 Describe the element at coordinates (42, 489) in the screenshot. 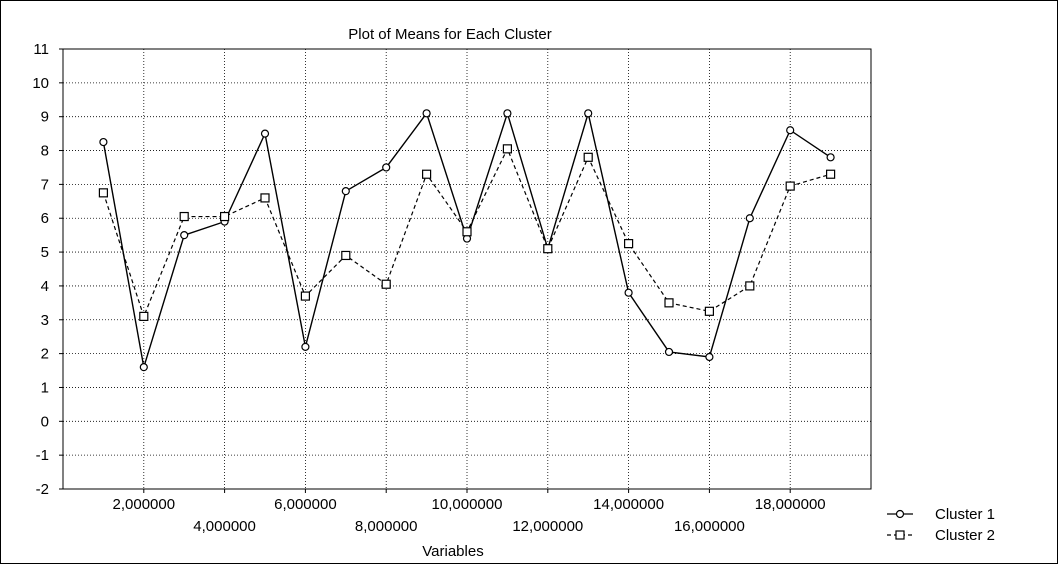

I see `y-tick-label: -2` at that location.